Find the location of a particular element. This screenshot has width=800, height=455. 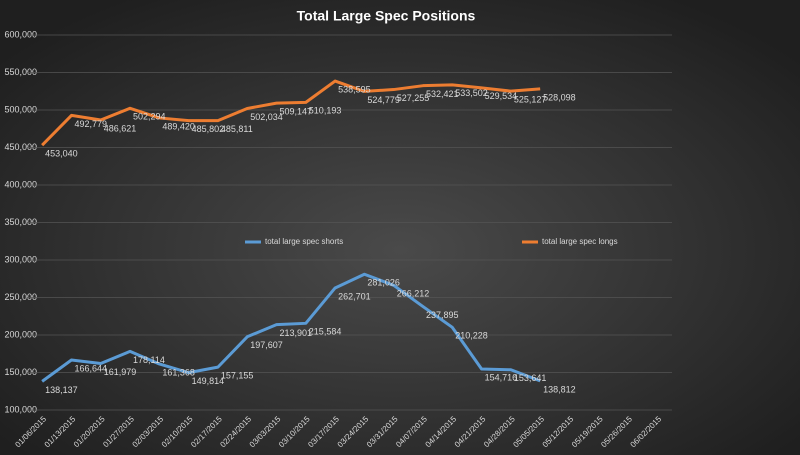

data-label: 524,779 is located at coordinates (383, 100).